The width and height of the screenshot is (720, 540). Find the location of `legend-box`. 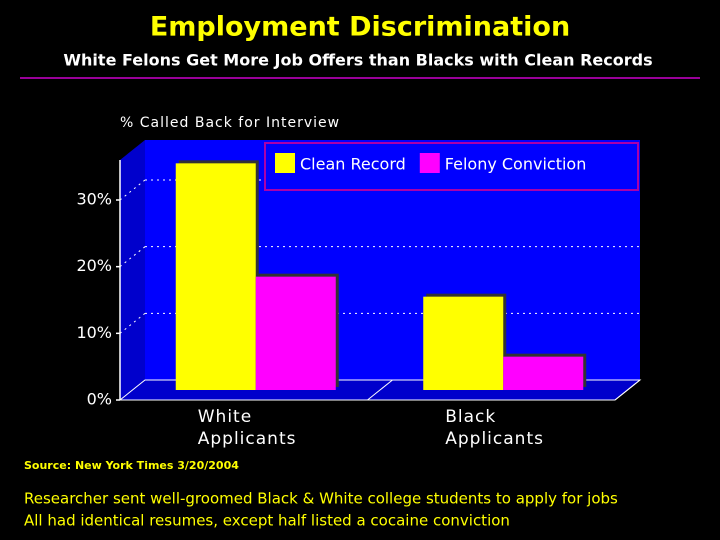

legend-box is located at coordinates (451, 166).